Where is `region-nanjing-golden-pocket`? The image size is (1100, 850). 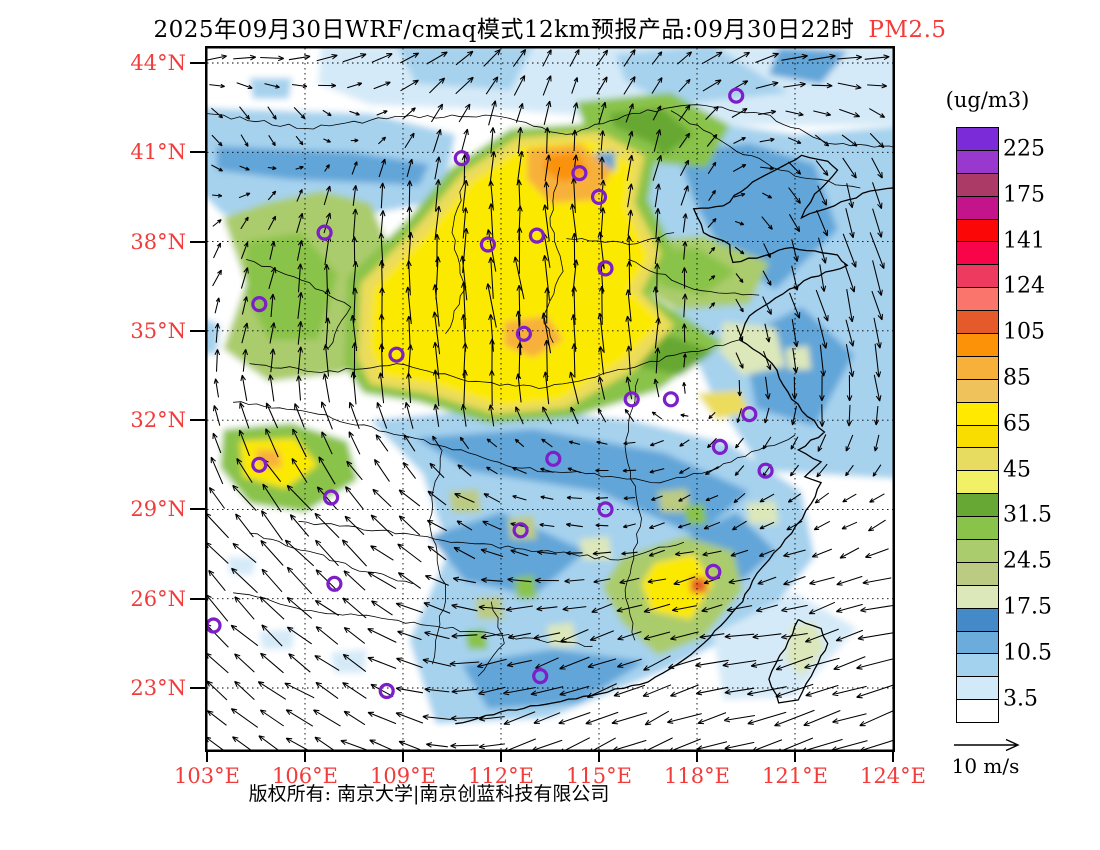 region-nanjing-golden-pocket is located at coordinates (723, 405).